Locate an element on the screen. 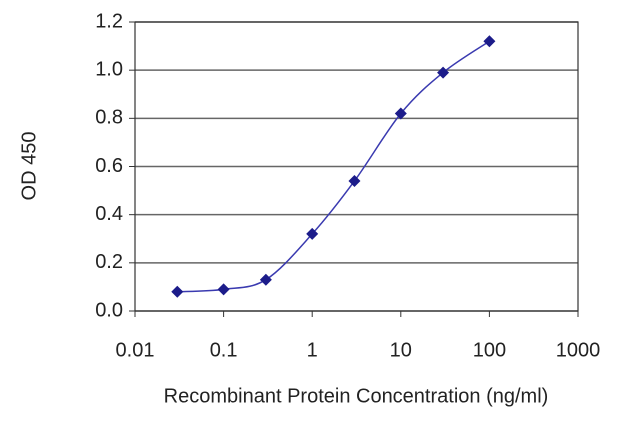  y-tick-label: 0.4 is located at coordinates (109, 214).